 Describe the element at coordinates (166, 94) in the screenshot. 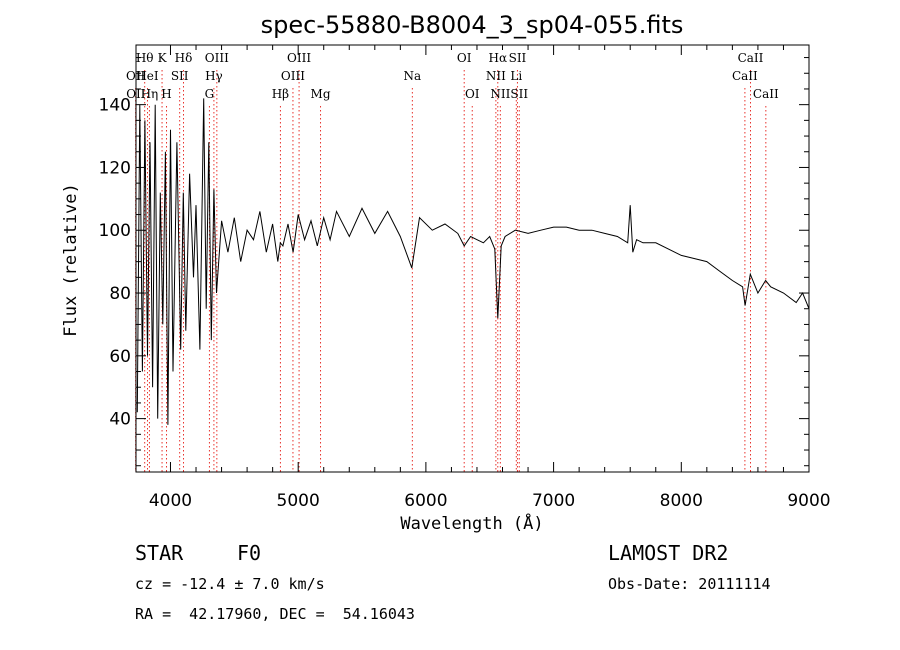

I see `line-marker-label: H` at that location.